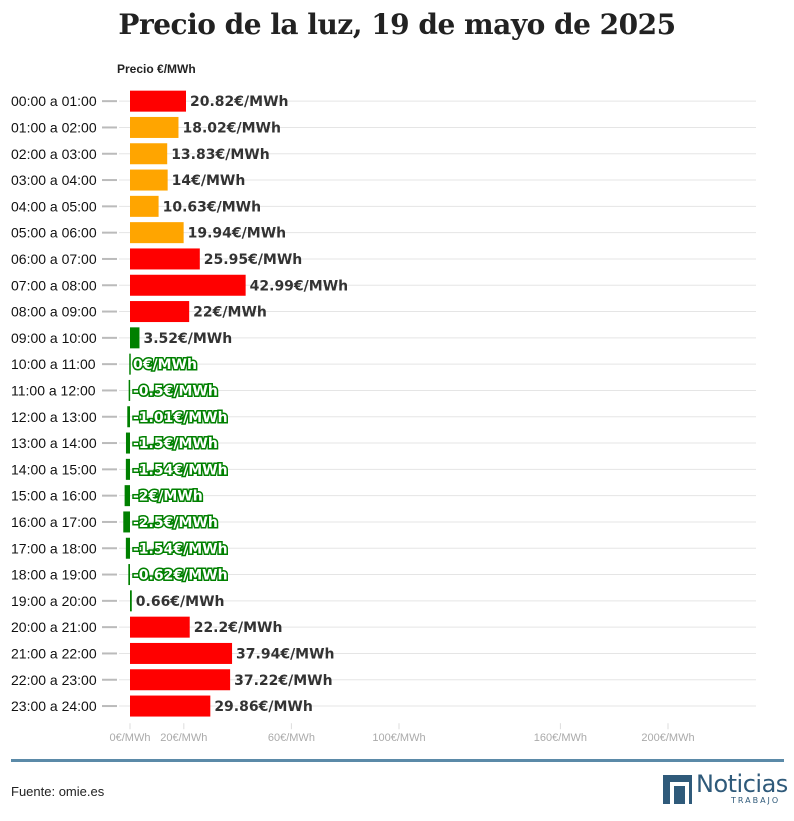  What do you see at coordinates (168, 497) in the screenshot?
I see `data-label: -2€/MWh` at bounding box center [168, 497].